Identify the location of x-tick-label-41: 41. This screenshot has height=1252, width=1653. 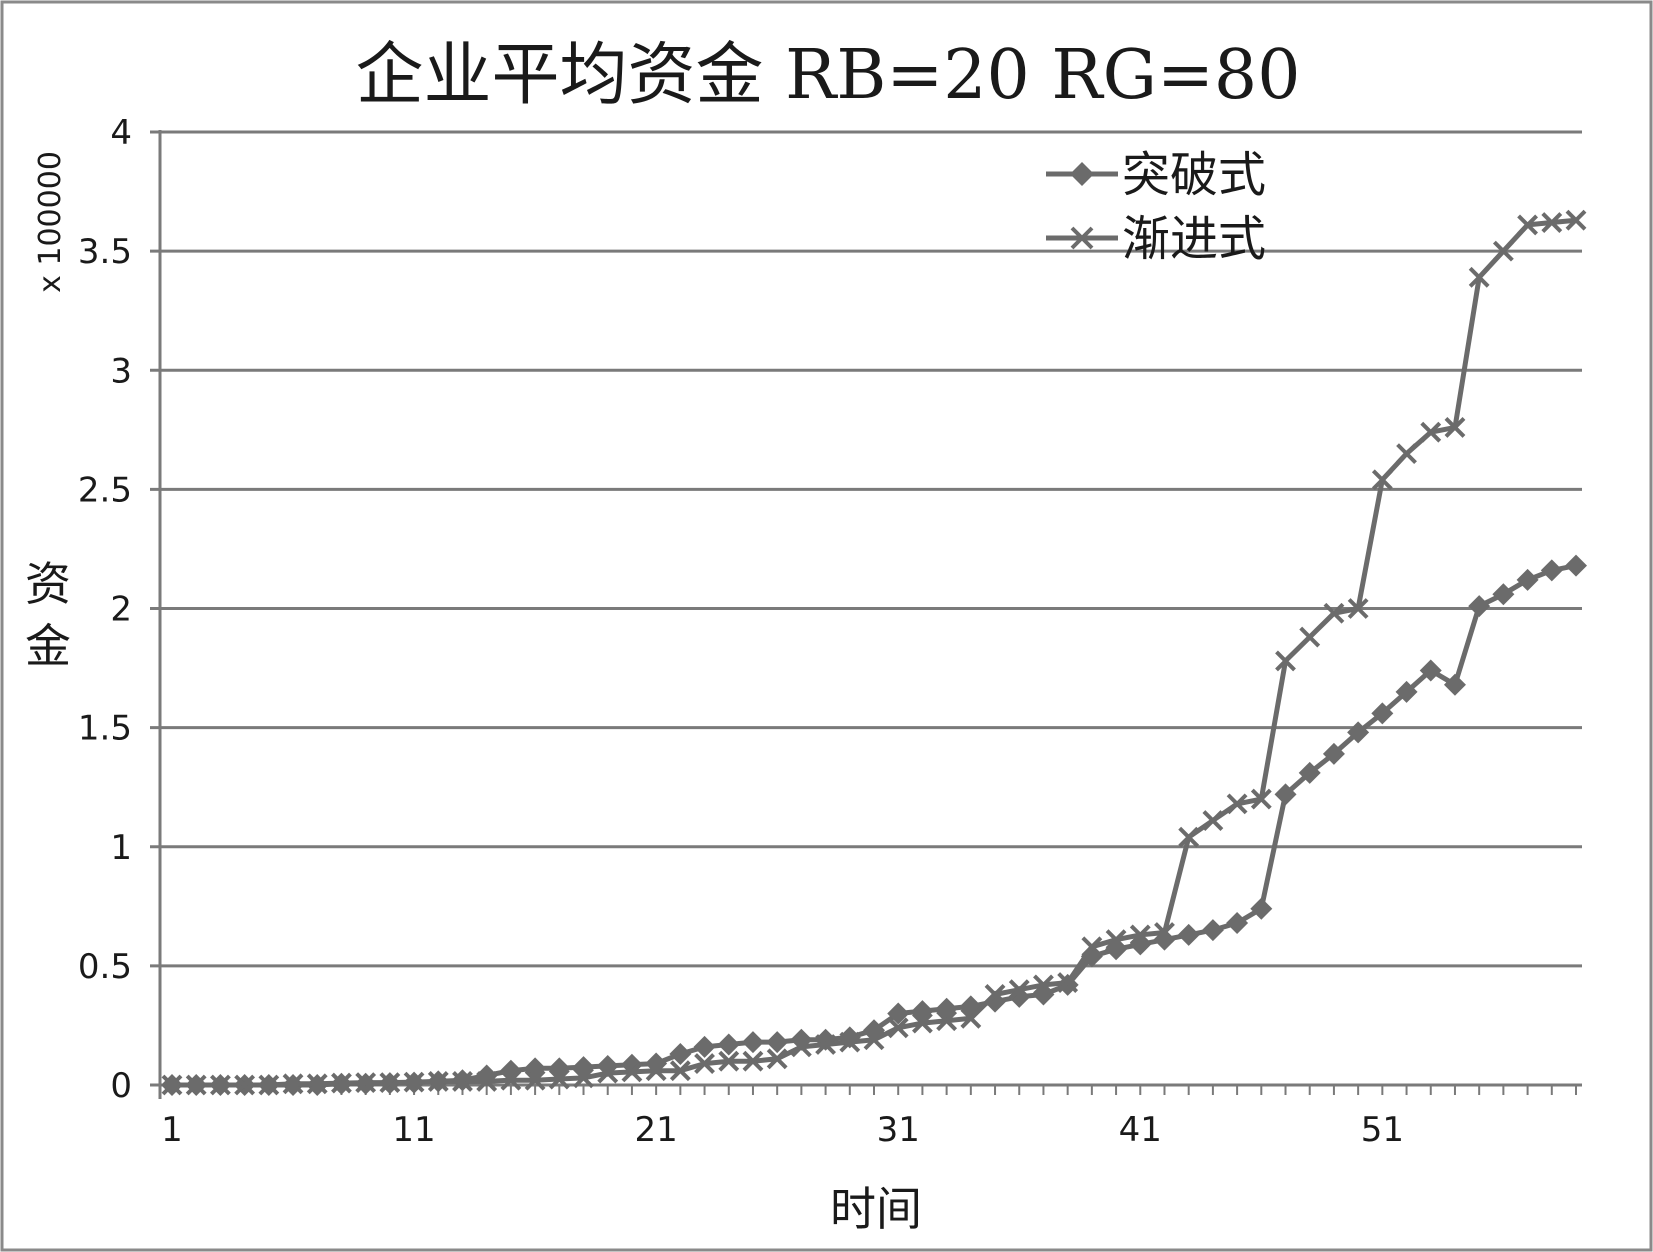
(1140, 1130).